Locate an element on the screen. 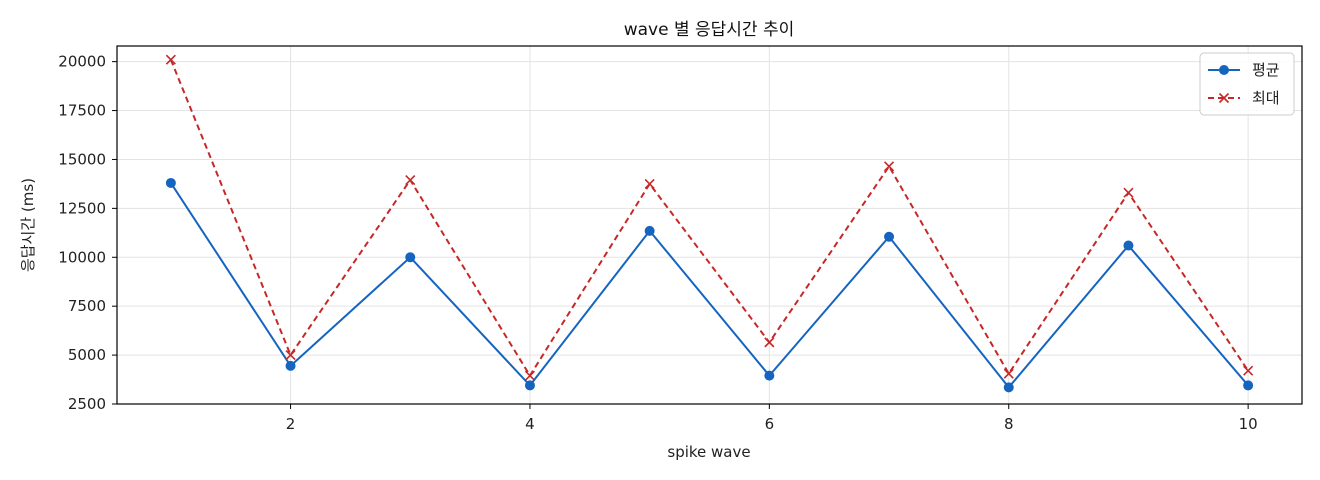 This screenshot has width=1320, height=480. y-tick-label: 7500 is located at coordinates (87, 306).